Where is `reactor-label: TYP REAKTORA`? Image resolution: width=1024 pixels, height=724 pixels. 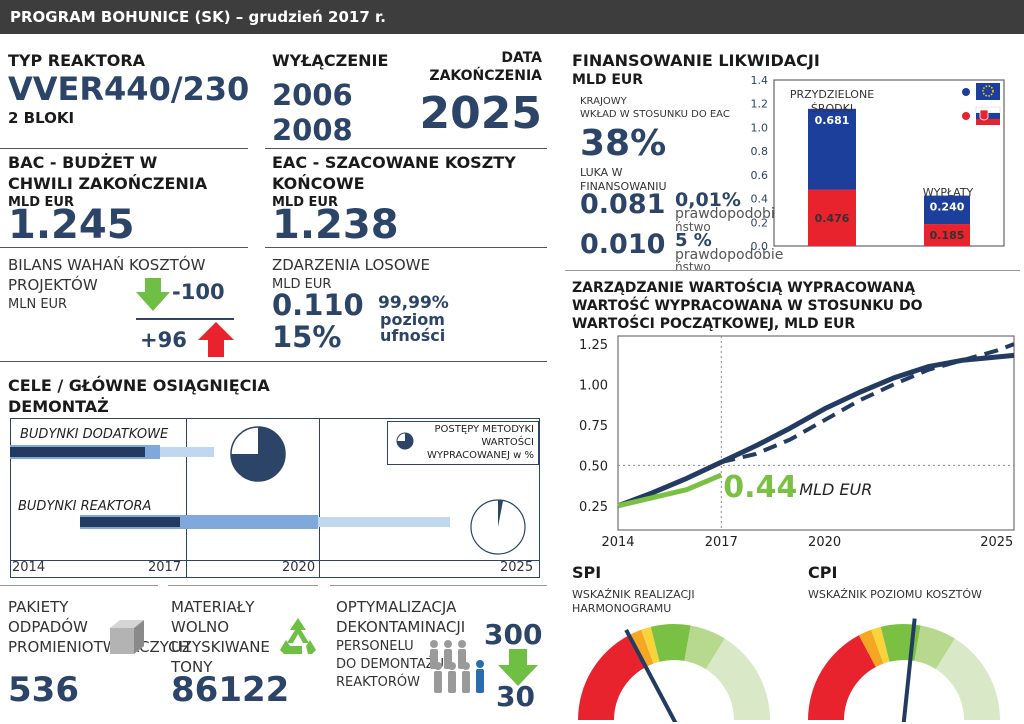
reactor-label: TYP REAKTORA is located at coordinates (77, 60).